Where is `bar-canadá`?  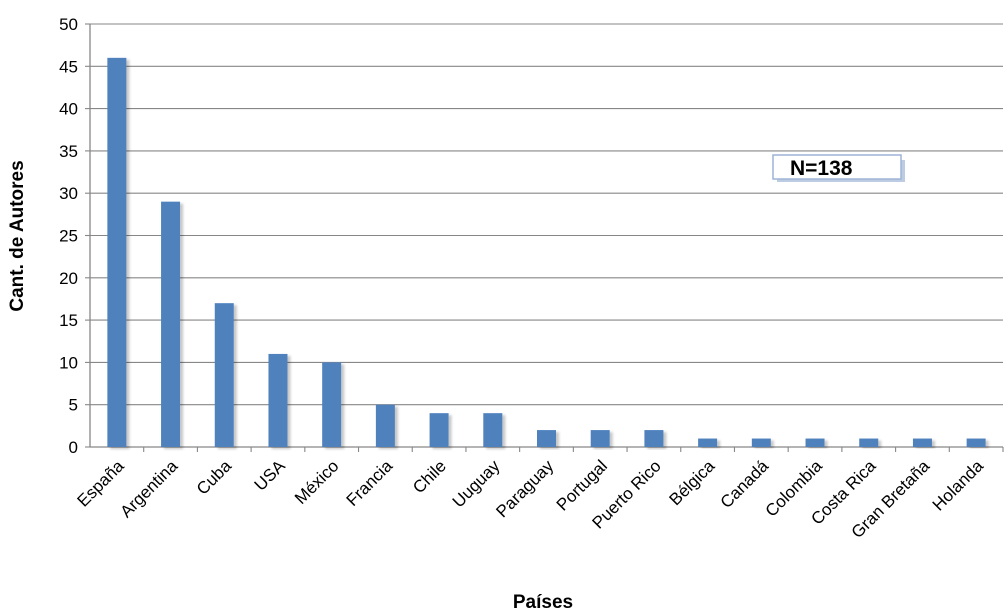
bar-canadá is located at coordinates (761, 442).